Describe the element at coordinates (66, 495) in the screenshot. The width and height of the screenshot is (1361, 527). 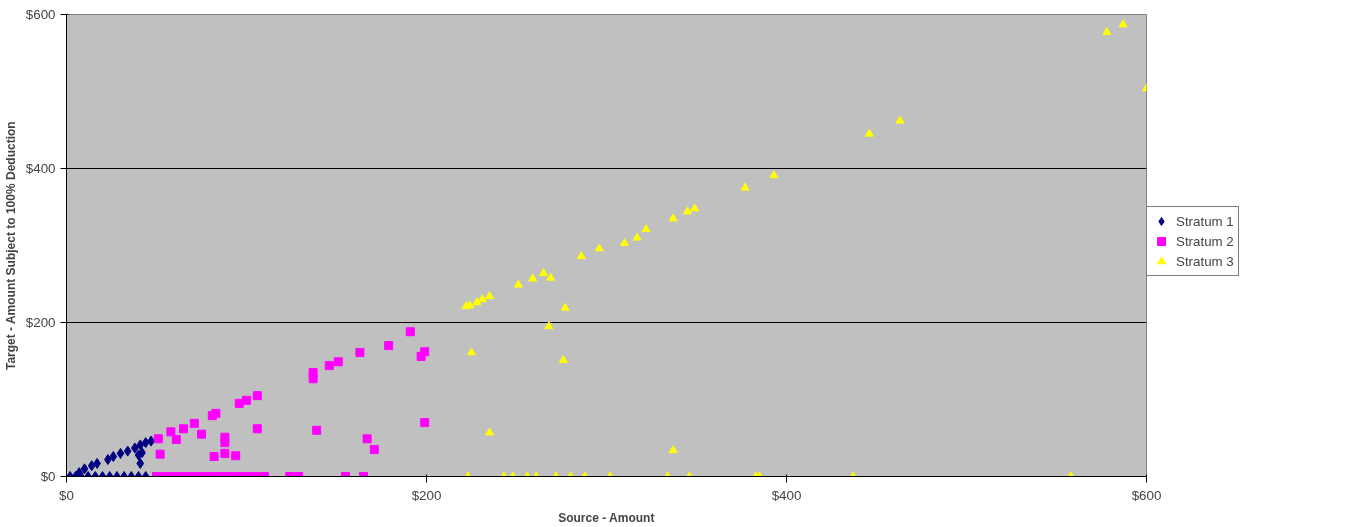
I see `x-tick-label: $0` at that location.